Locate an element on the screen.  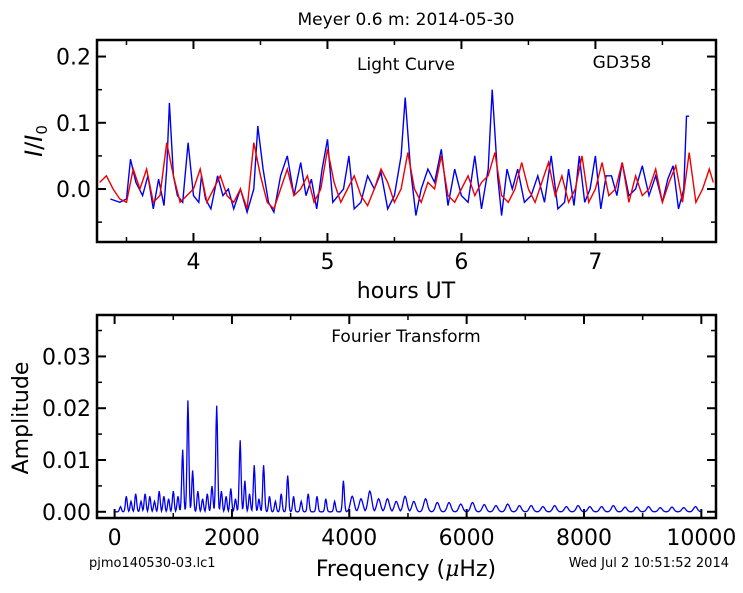
fourier-xtick-label: 10000 is located at coordinates (701, 538).